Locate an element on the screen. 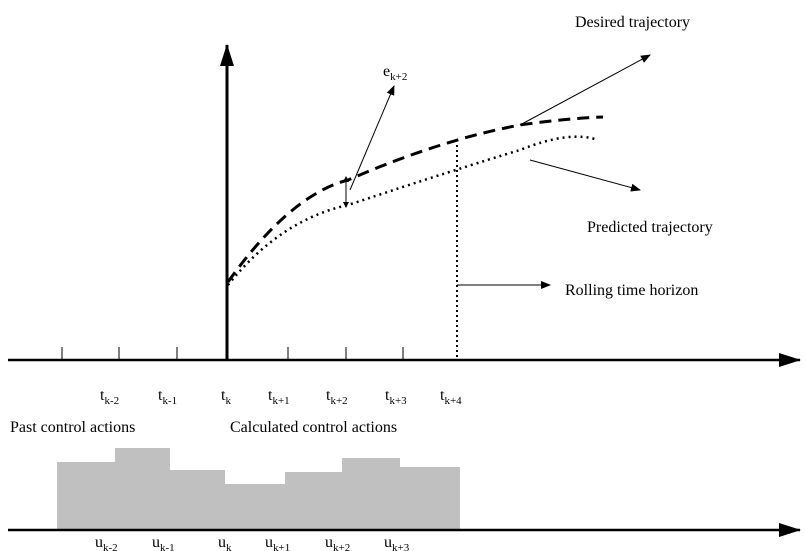 The width and height of the screenshot is (805, 551). control-tick-label: uk+3 is located at coordinates (397, 542).